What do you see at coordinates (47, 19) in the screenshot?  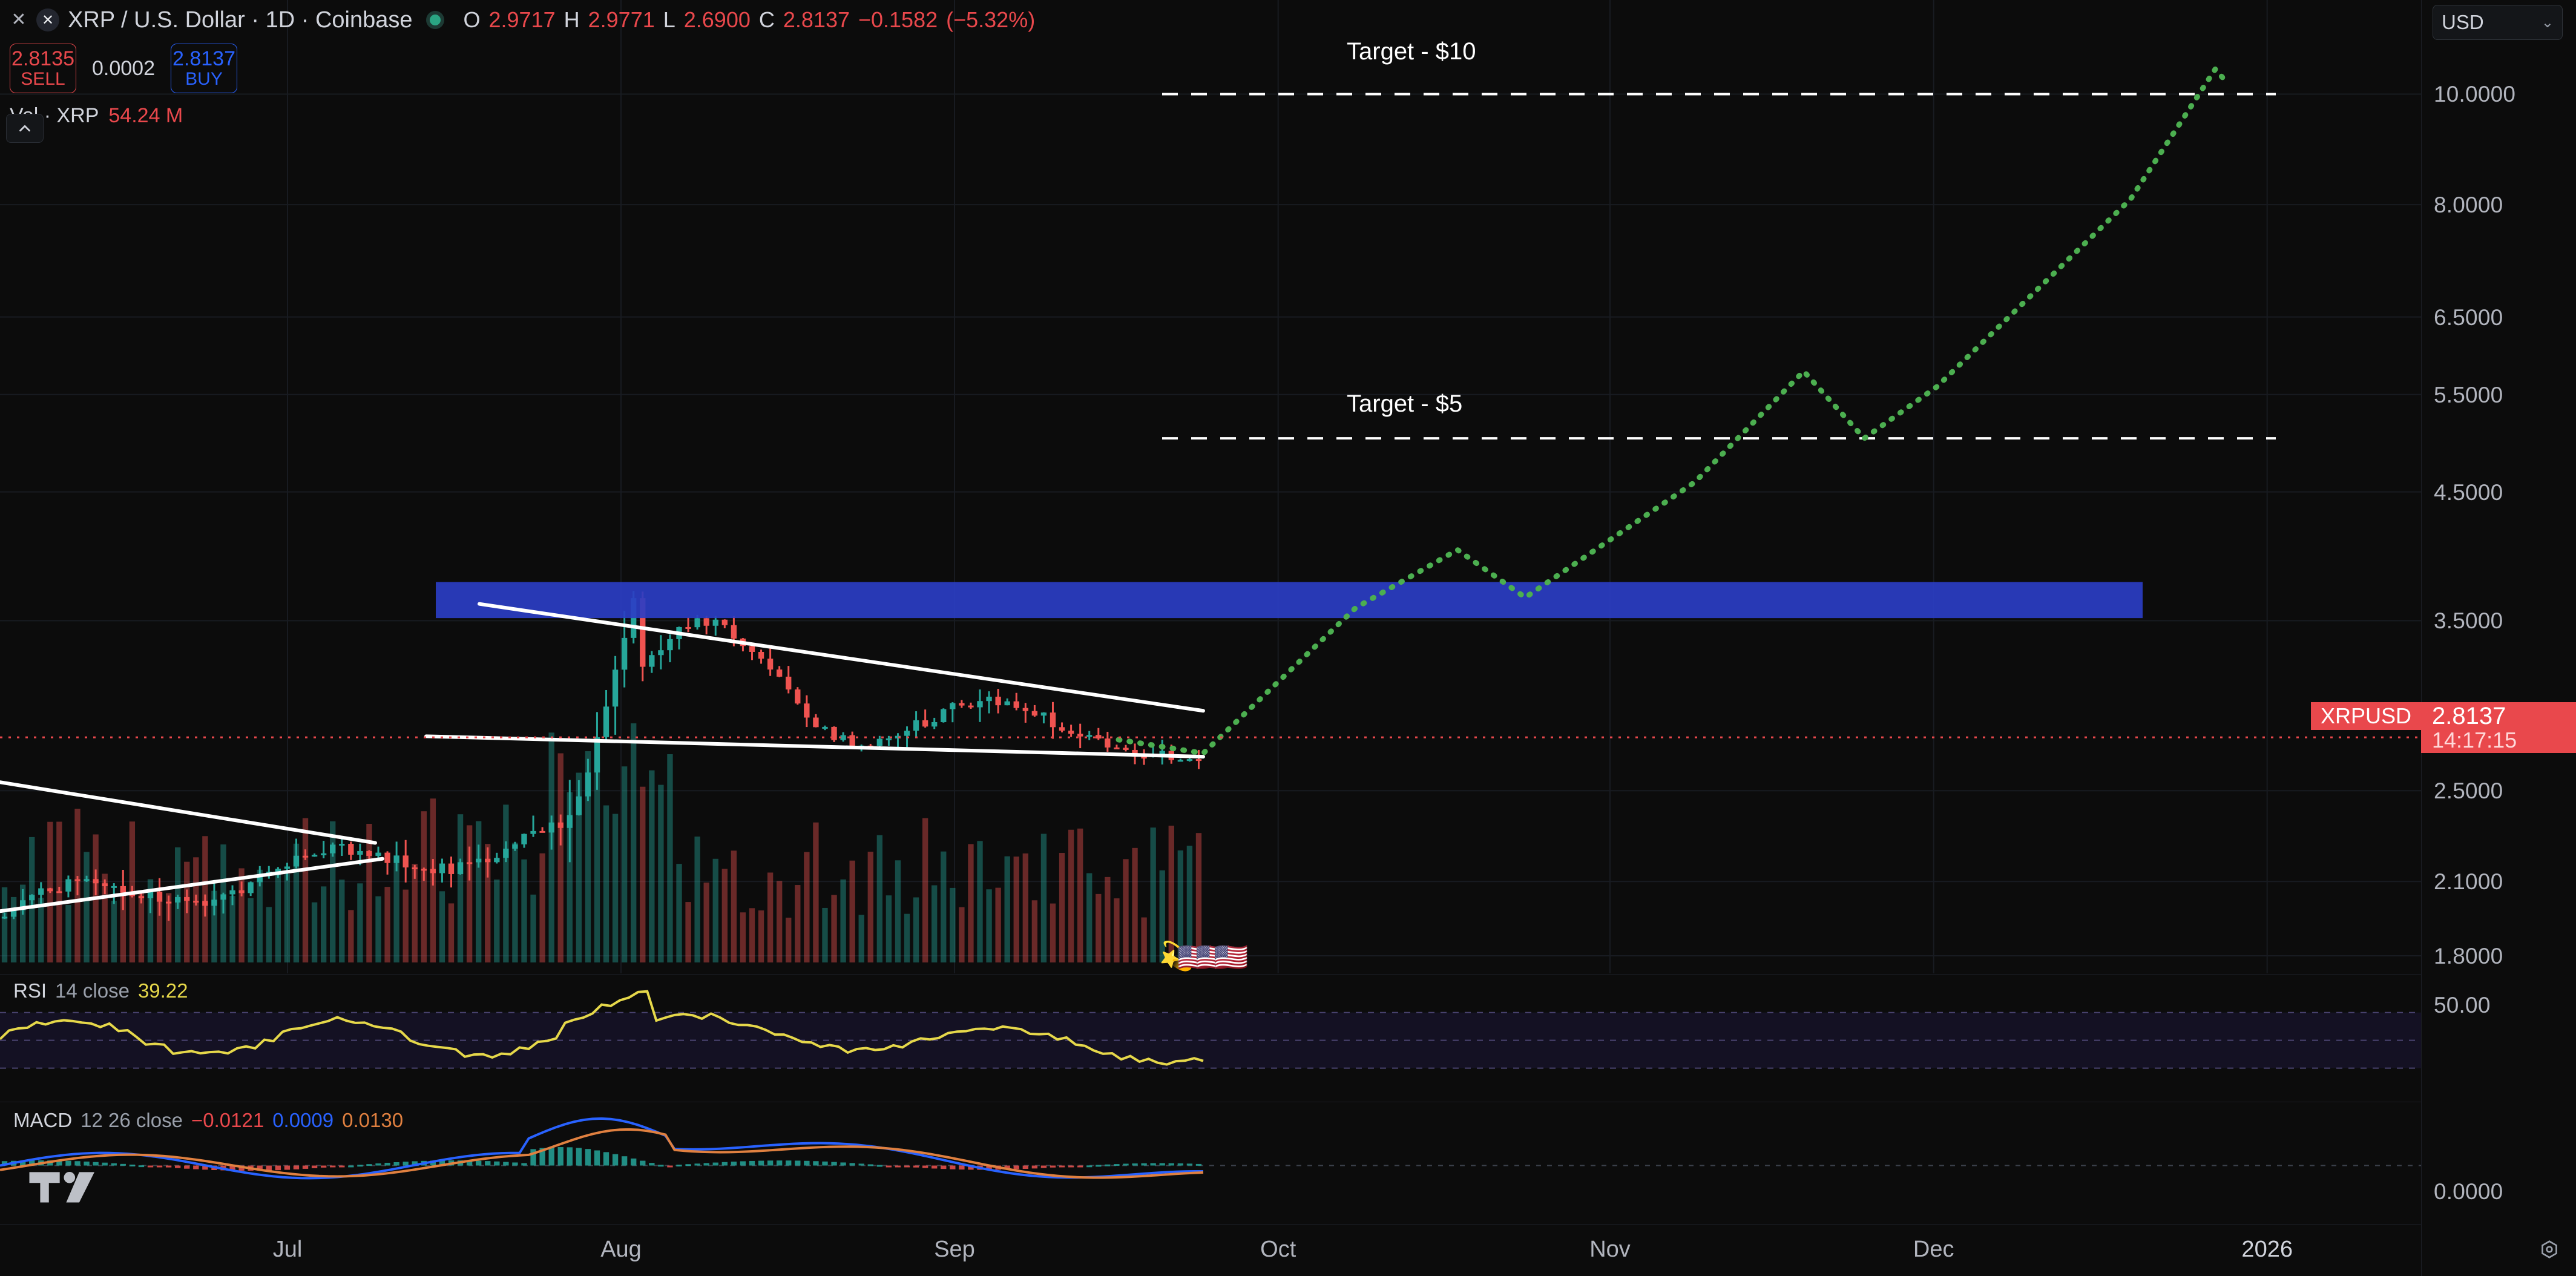 I see `xrp-logo-icon: ✕` at bounding box center [47, 19].